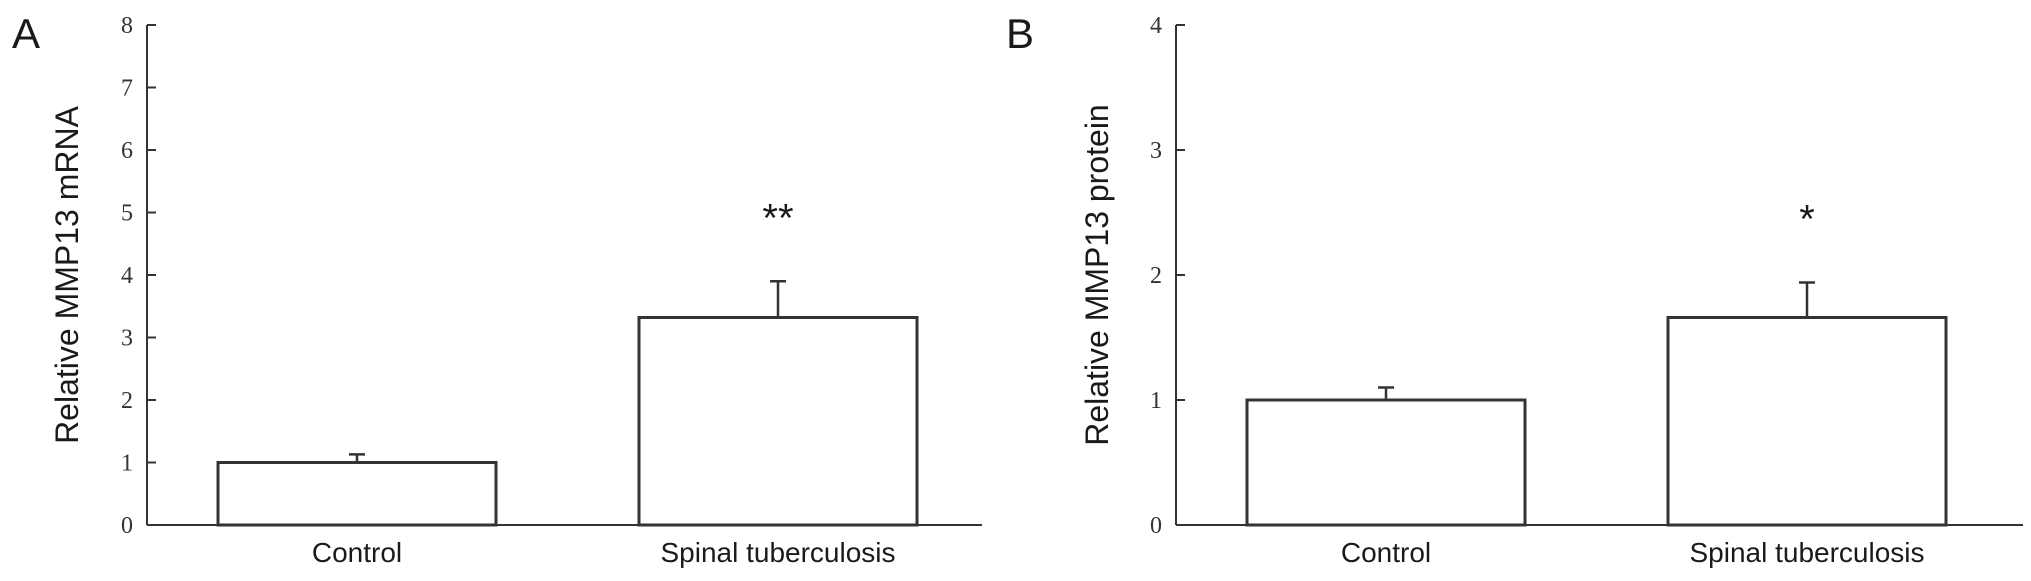 Image resolution: width=2031 pixels, height=581 pixels. Describe the element at coordinates (67, 274) in the screenshot. I see `y-axis-label: Relative MMP13 mRNA` at that location.